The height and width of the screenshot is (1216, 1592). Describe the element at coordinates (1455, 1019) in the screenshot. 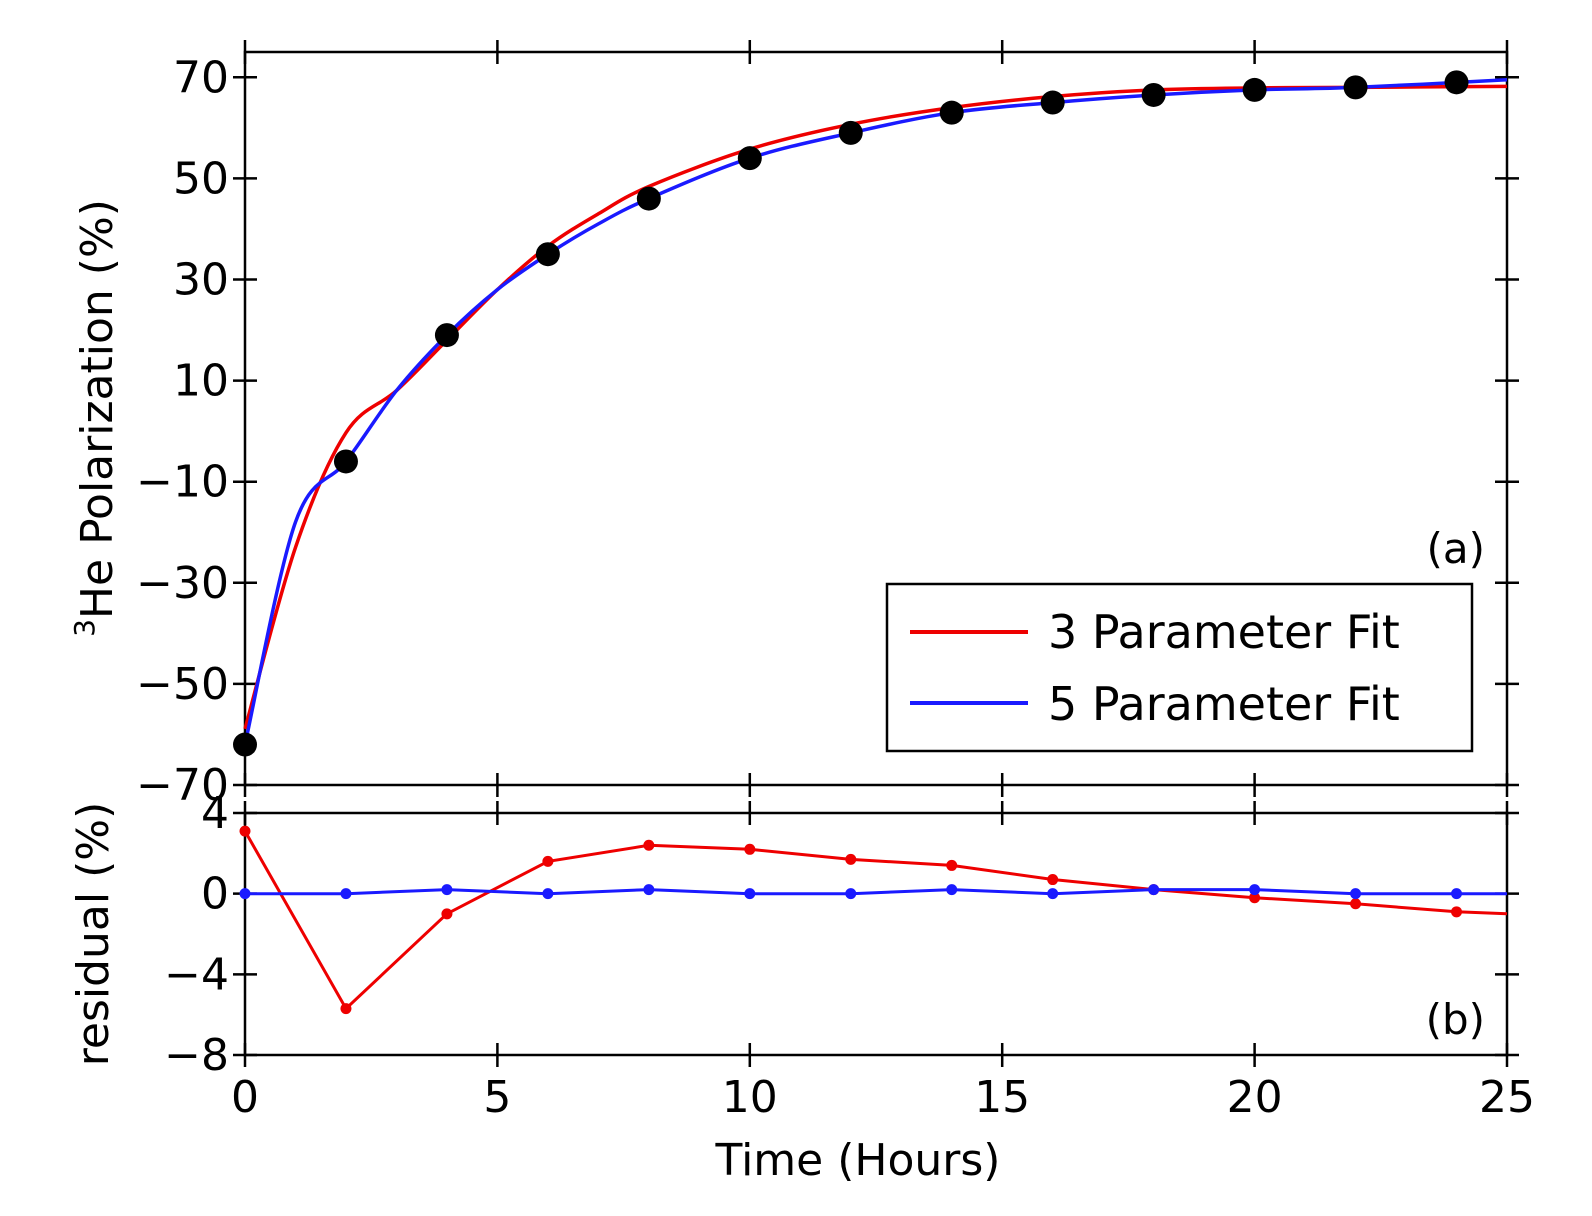

I see `panel-b-label: (b)` at that location.